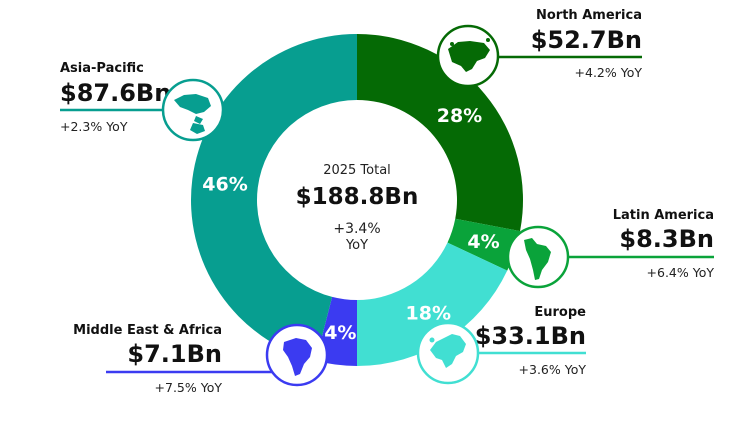  Describe the element at coordinates (147, 330) in the screenshot. I see `region-name-middle-east-africa: Middle East & Africa` at that location.